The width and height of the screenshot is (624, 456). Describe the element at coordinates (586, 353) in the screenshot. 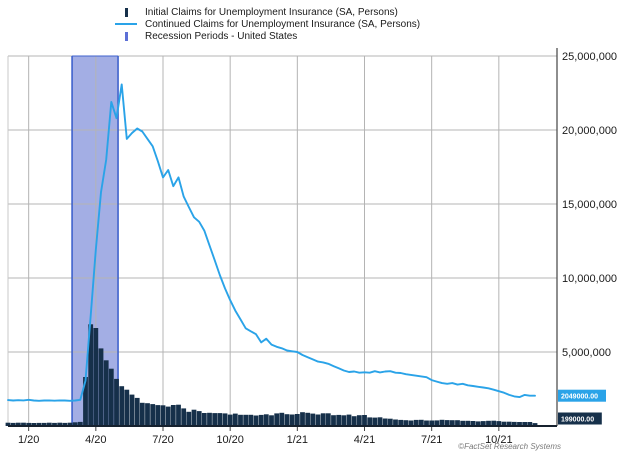

I see `y-tick-label: 5,000,000` at that location.